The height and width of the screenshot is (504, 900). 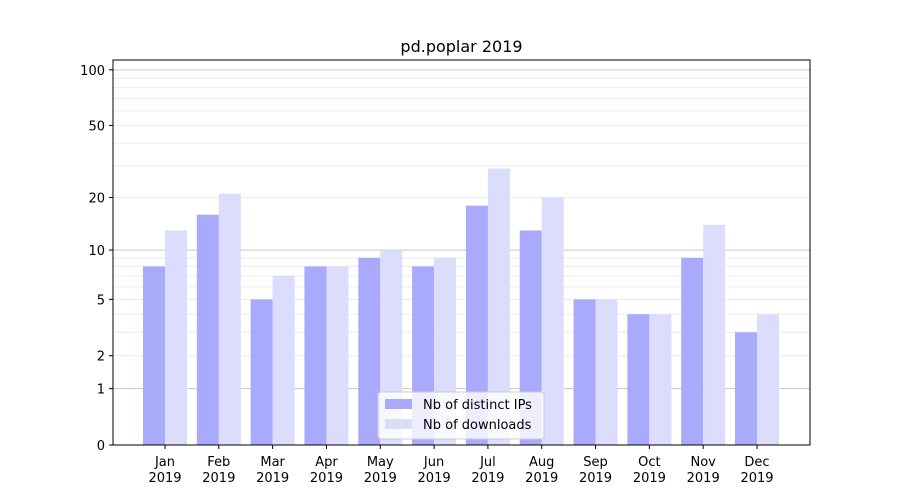 I want to click on x-tick-label: Jul, so click(x=487, y=462).